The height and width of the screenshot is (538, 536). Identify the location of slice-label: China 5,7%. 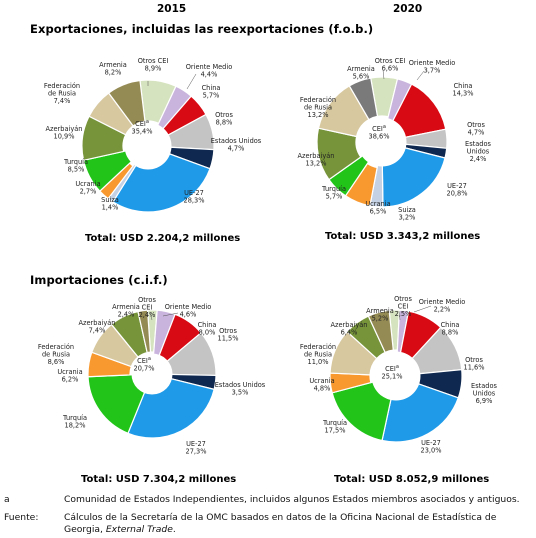
(211, 92).